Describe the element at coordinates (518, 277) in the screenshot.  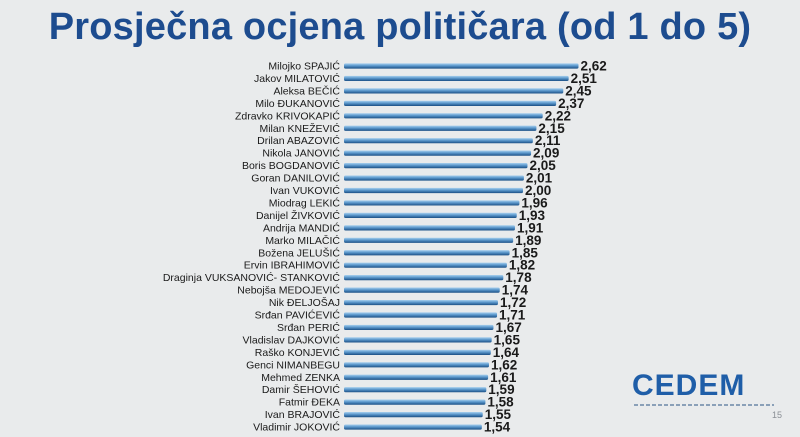
I see `value-label: 1,78` at that location.